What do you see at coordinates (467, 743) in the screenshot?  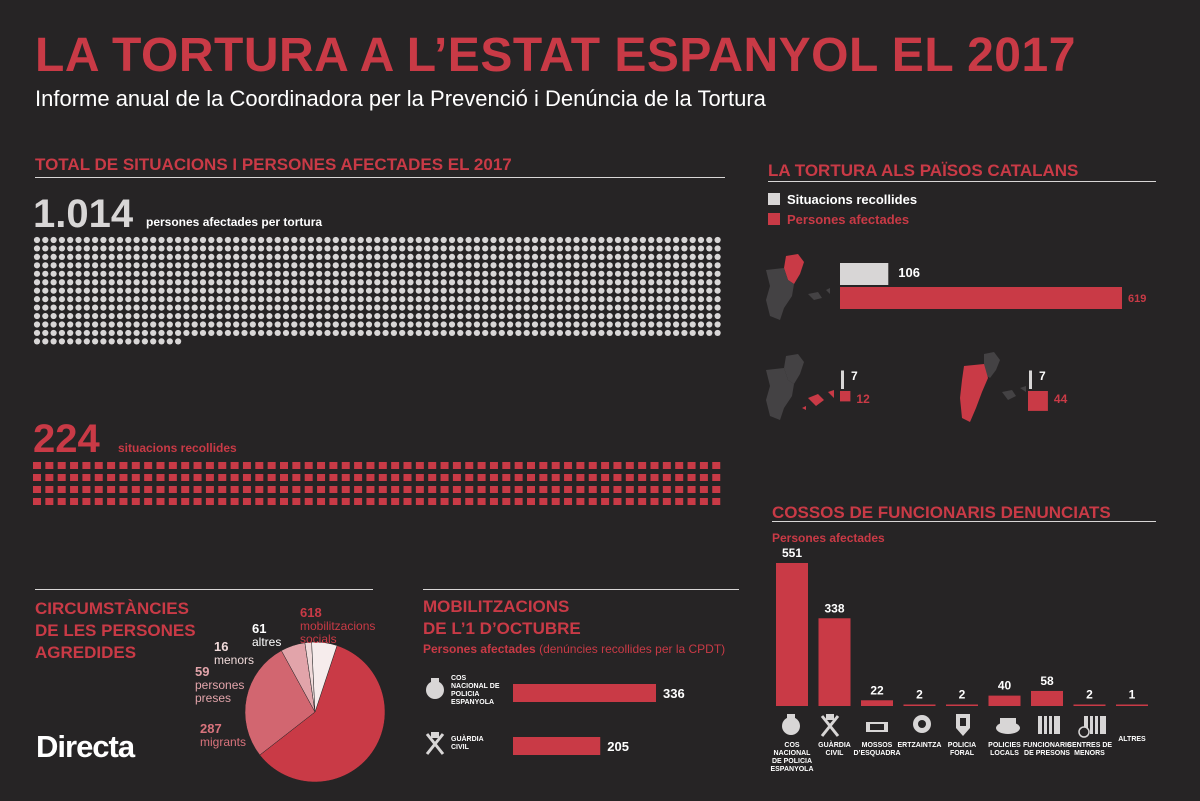 I see `mob-label-1: GUÀRDIA CIVIL` at bounding box center [467, 743].